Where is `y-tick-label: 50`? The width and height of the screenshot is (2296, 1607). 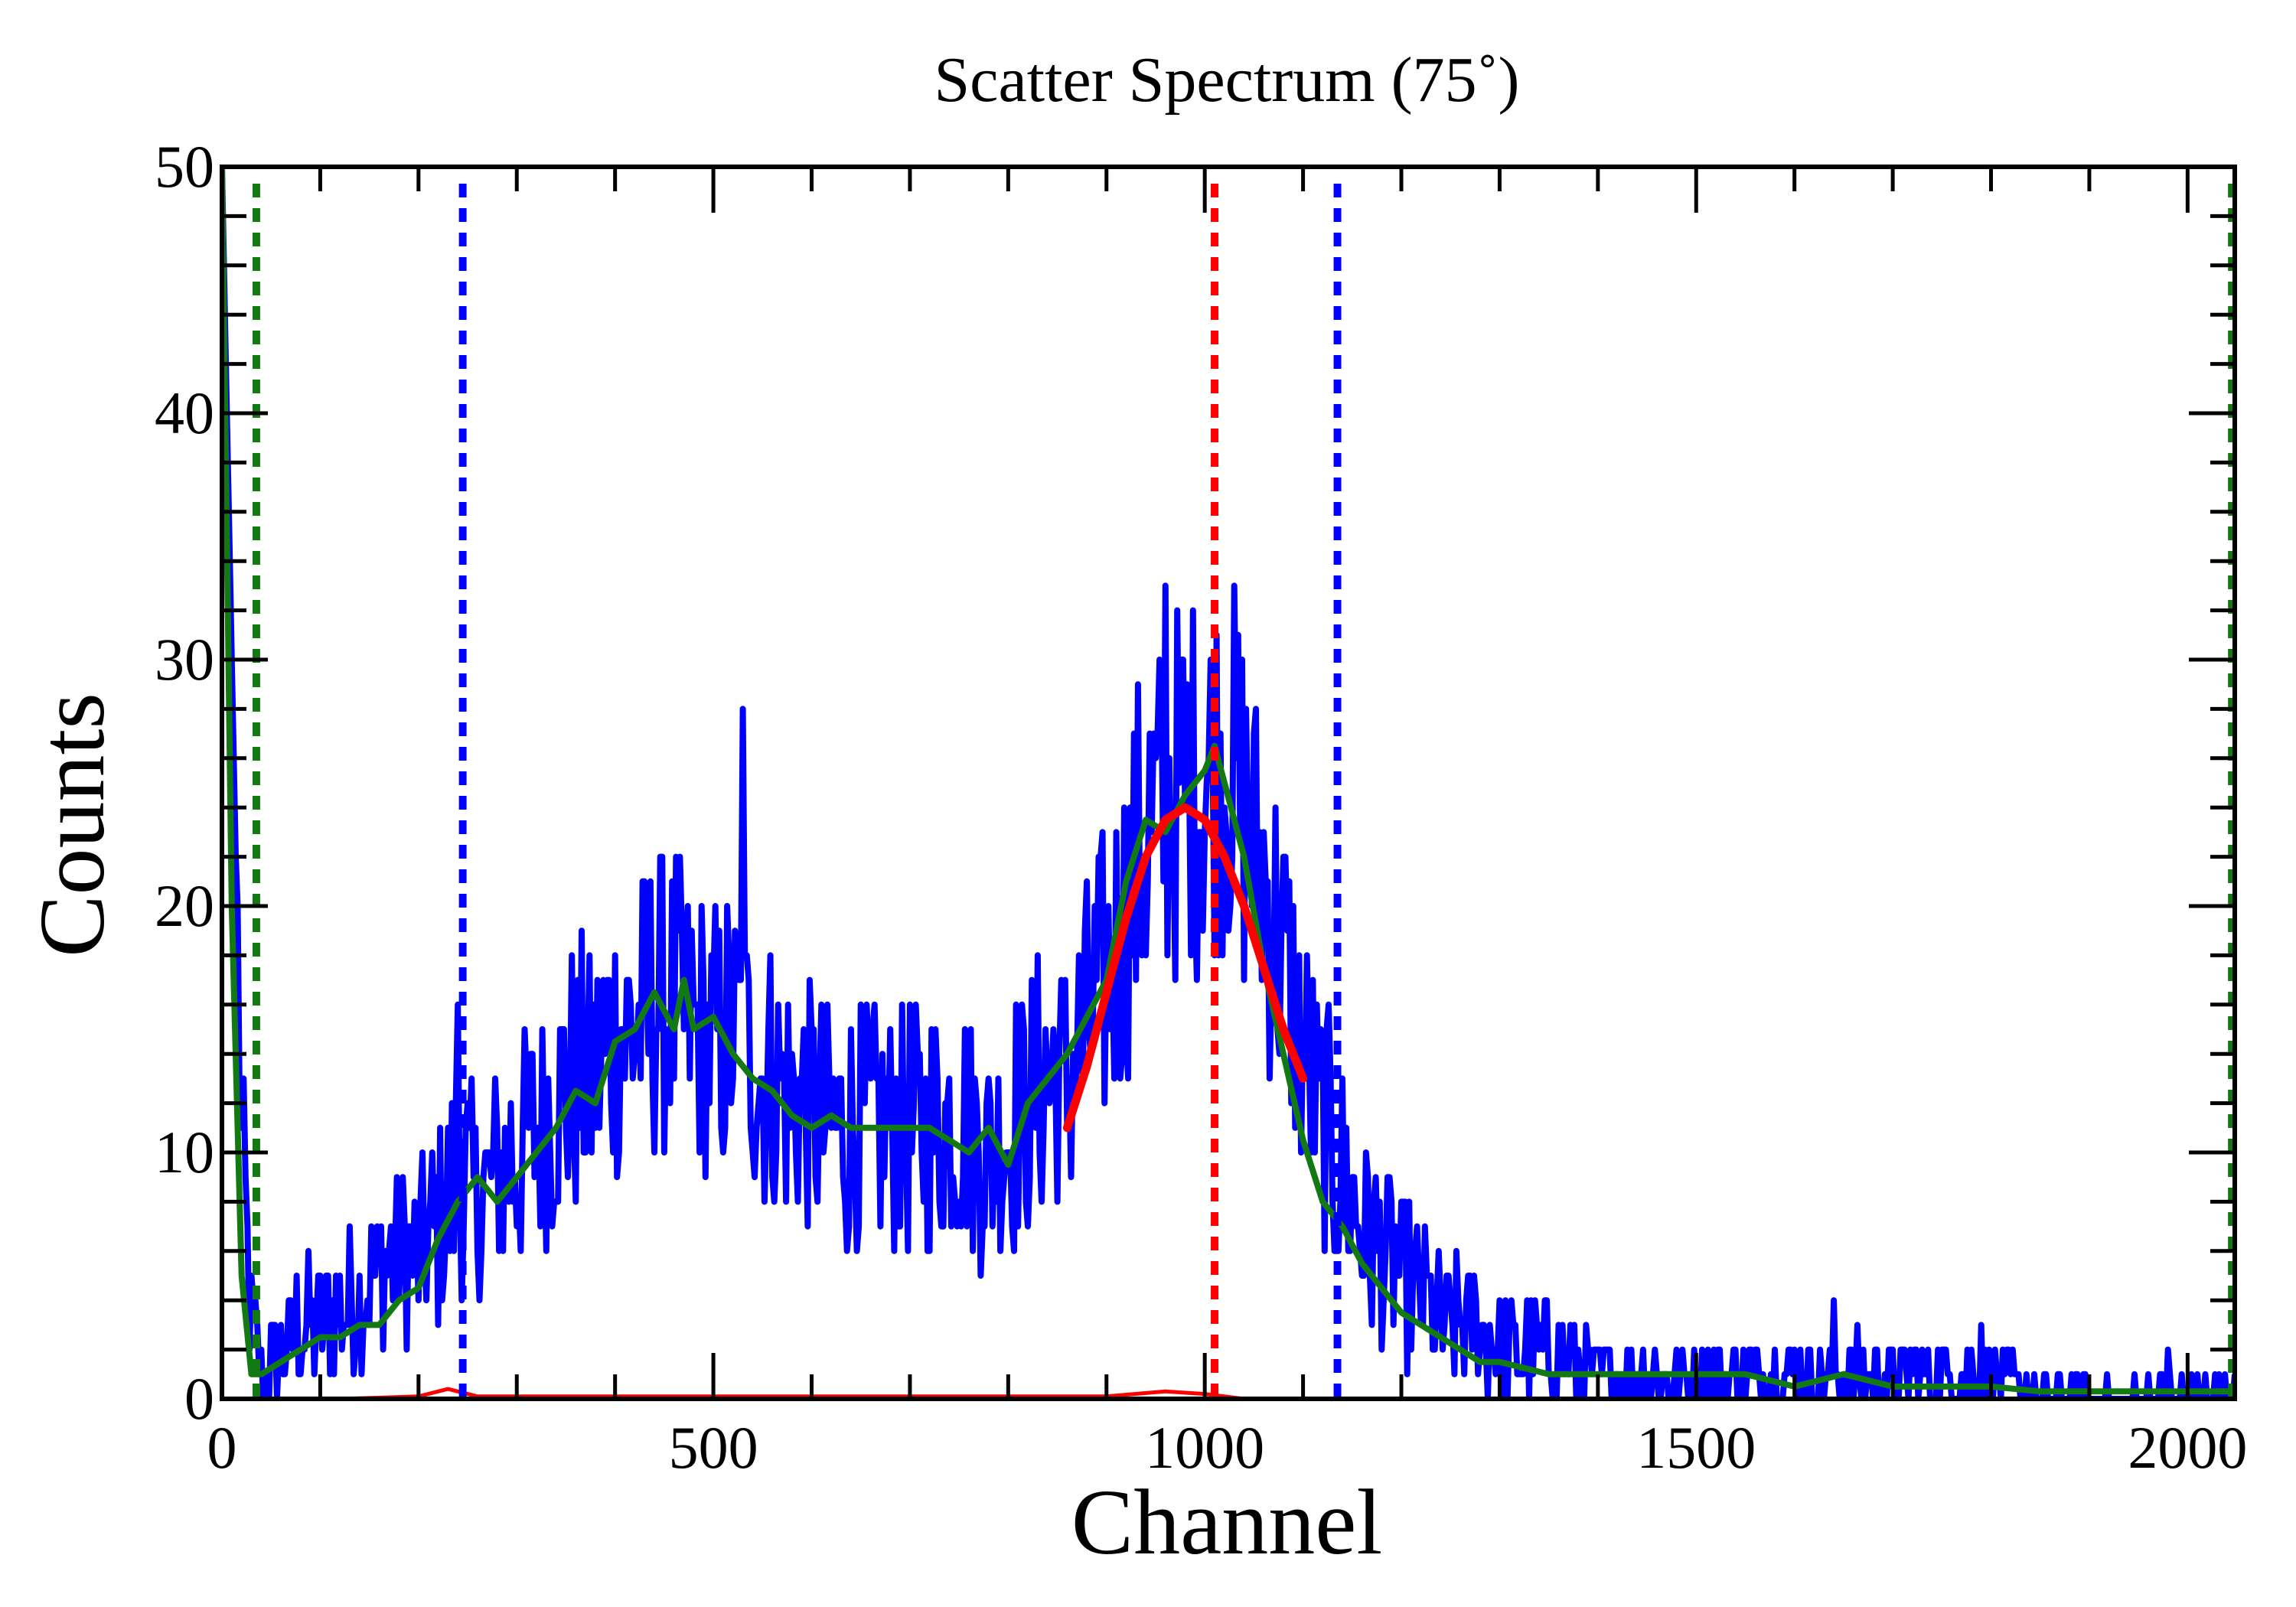 y-tick-label: 50 is located at coordinates (184, 166).